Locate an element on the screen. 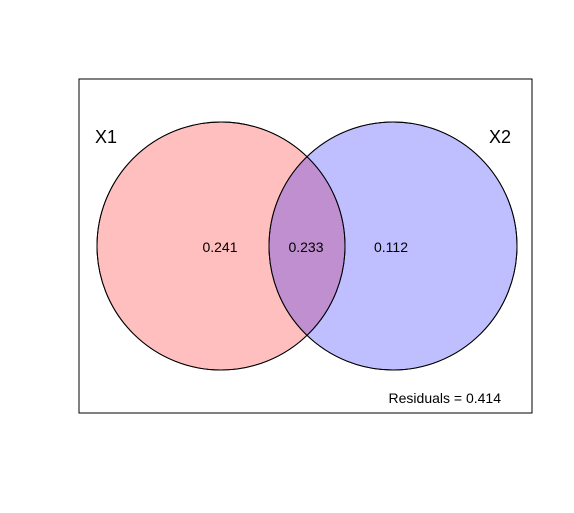 This screenshot has height=513, width=574. region-value-x2-only: 0.112 is located at coordinates (391, 247).